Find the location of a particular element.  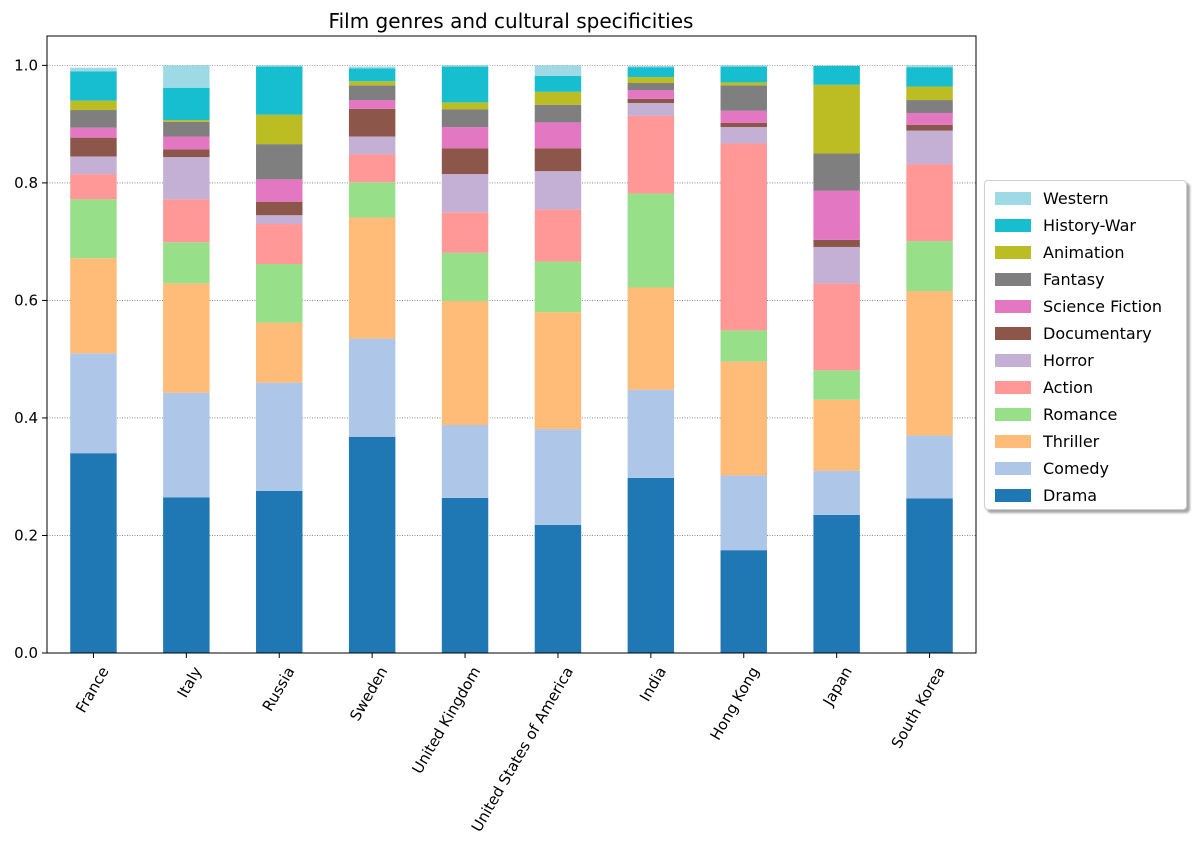

legend-item: Thriller is located at coordinates (1090, 441).